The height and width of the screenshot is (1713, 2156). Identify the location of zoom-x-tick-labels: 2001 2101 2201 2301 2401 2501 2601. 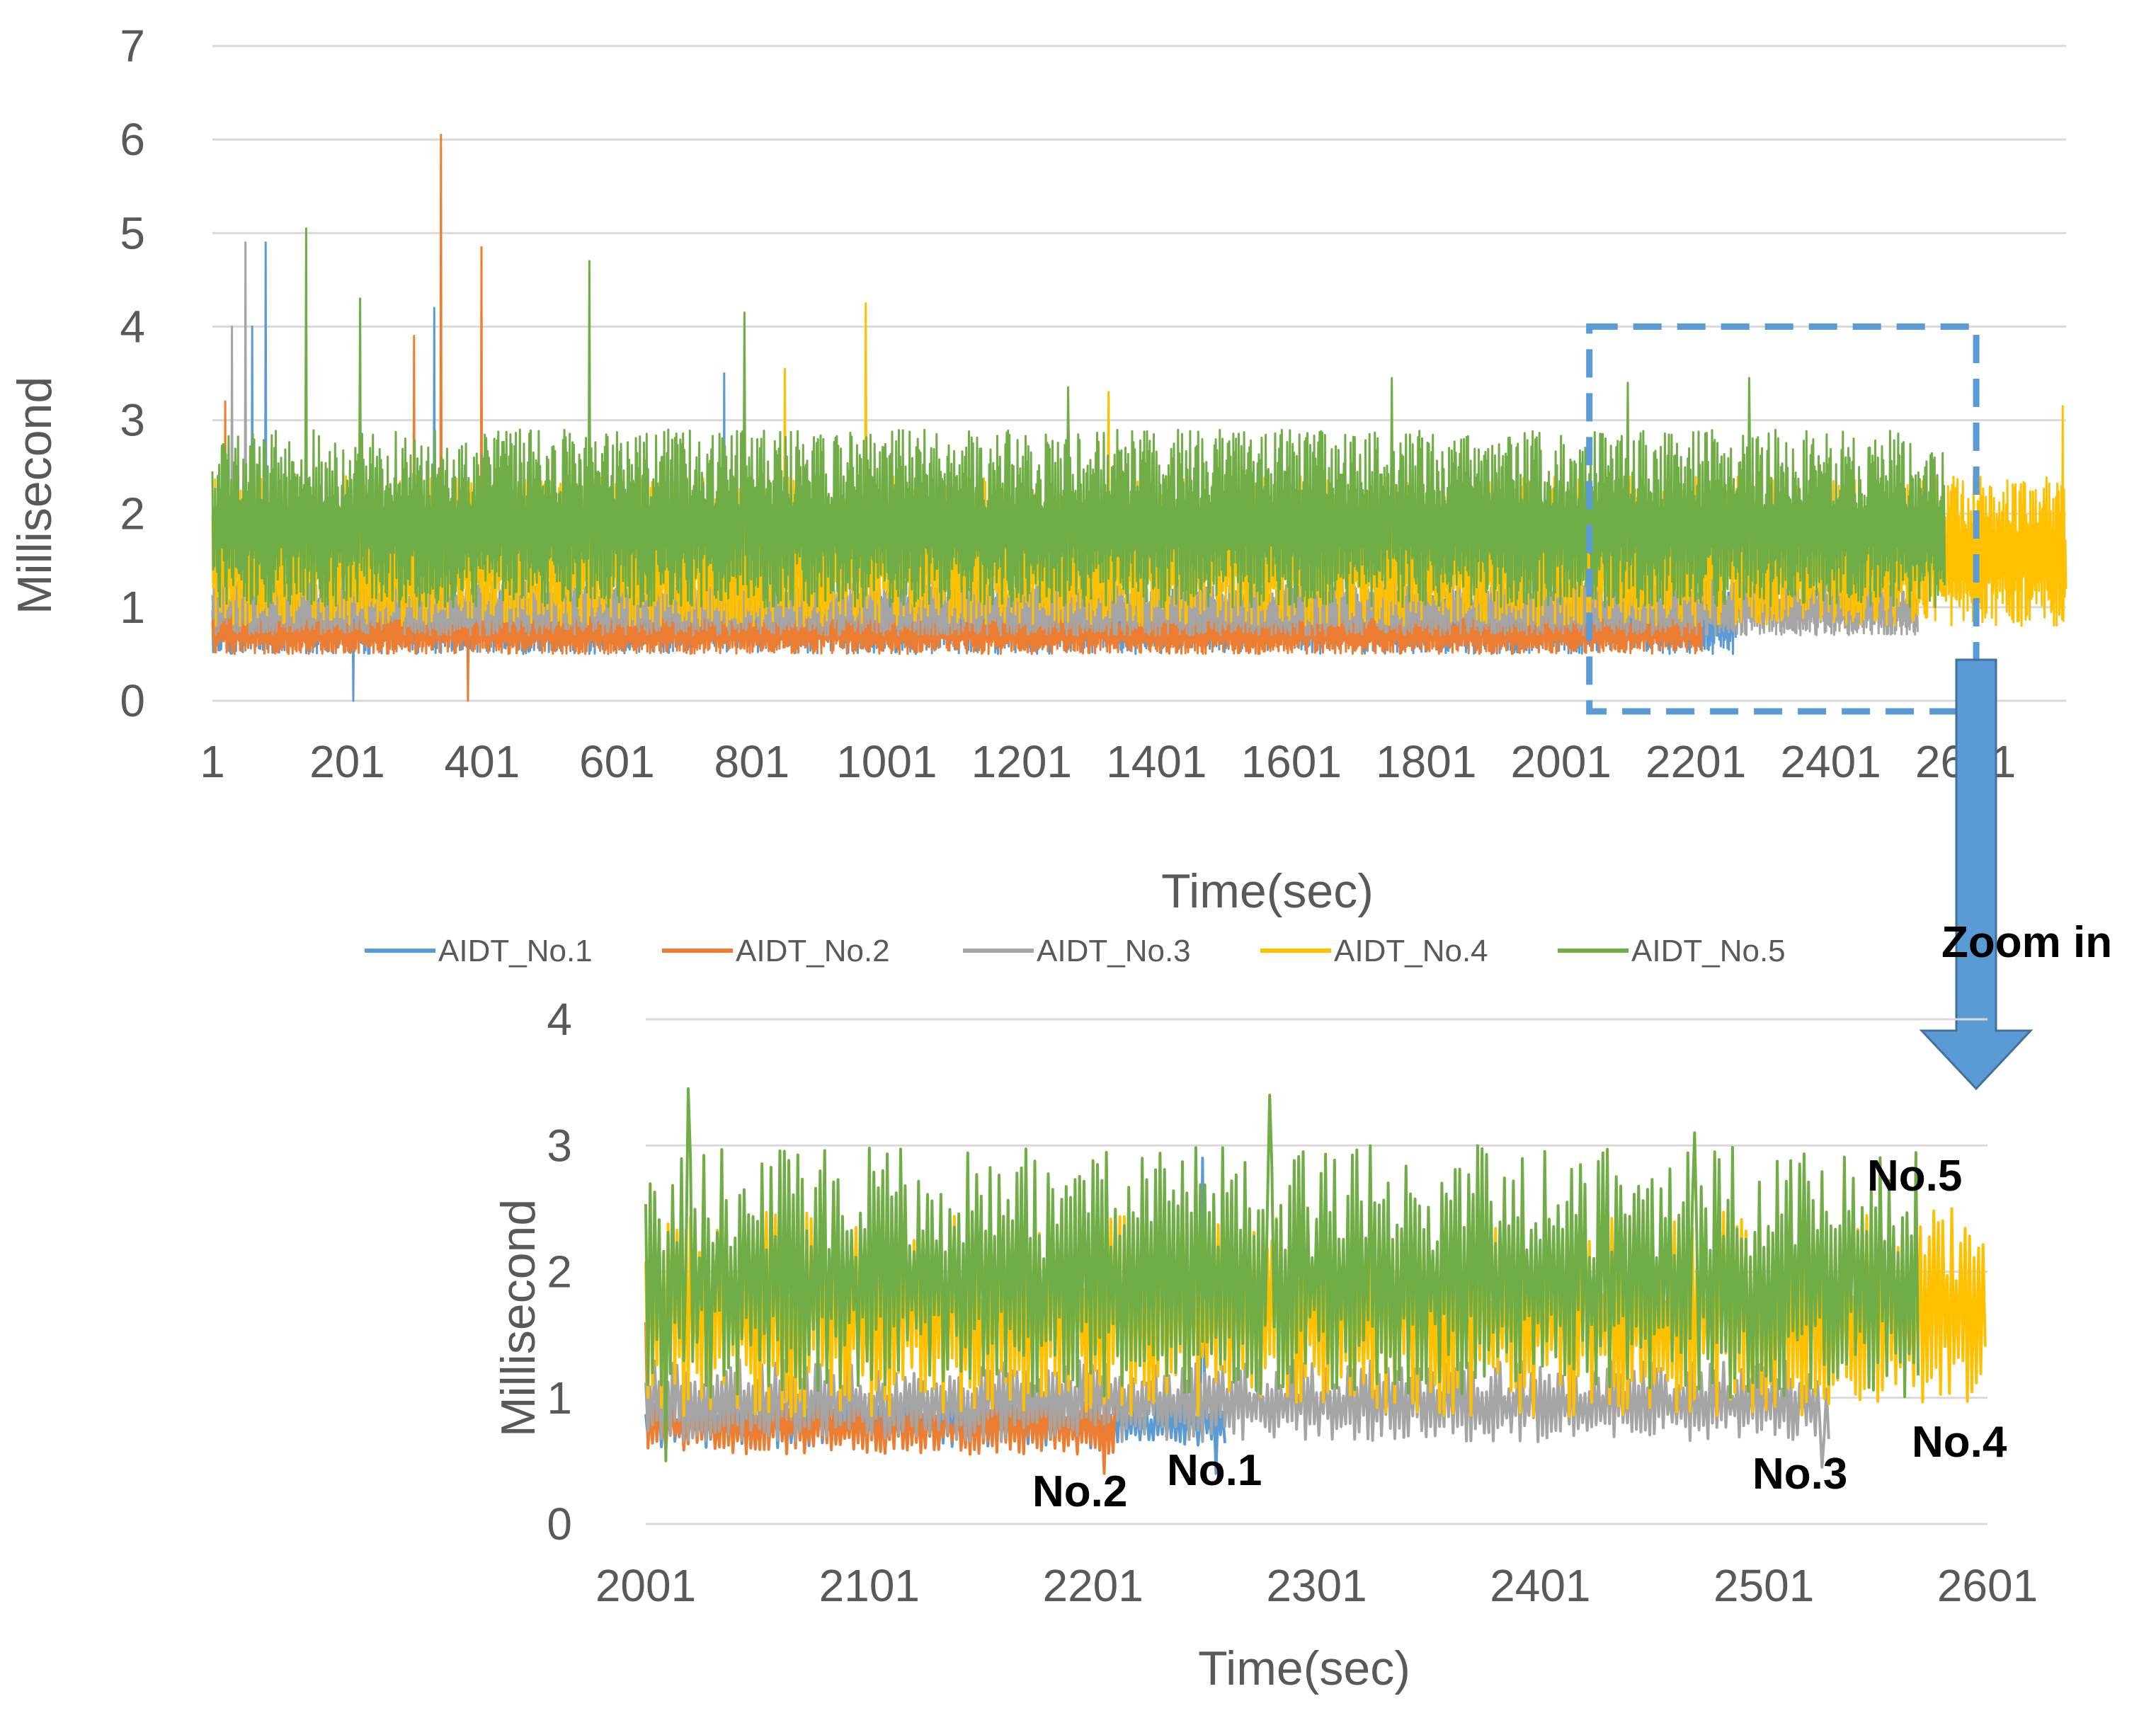
(1317, 1585).